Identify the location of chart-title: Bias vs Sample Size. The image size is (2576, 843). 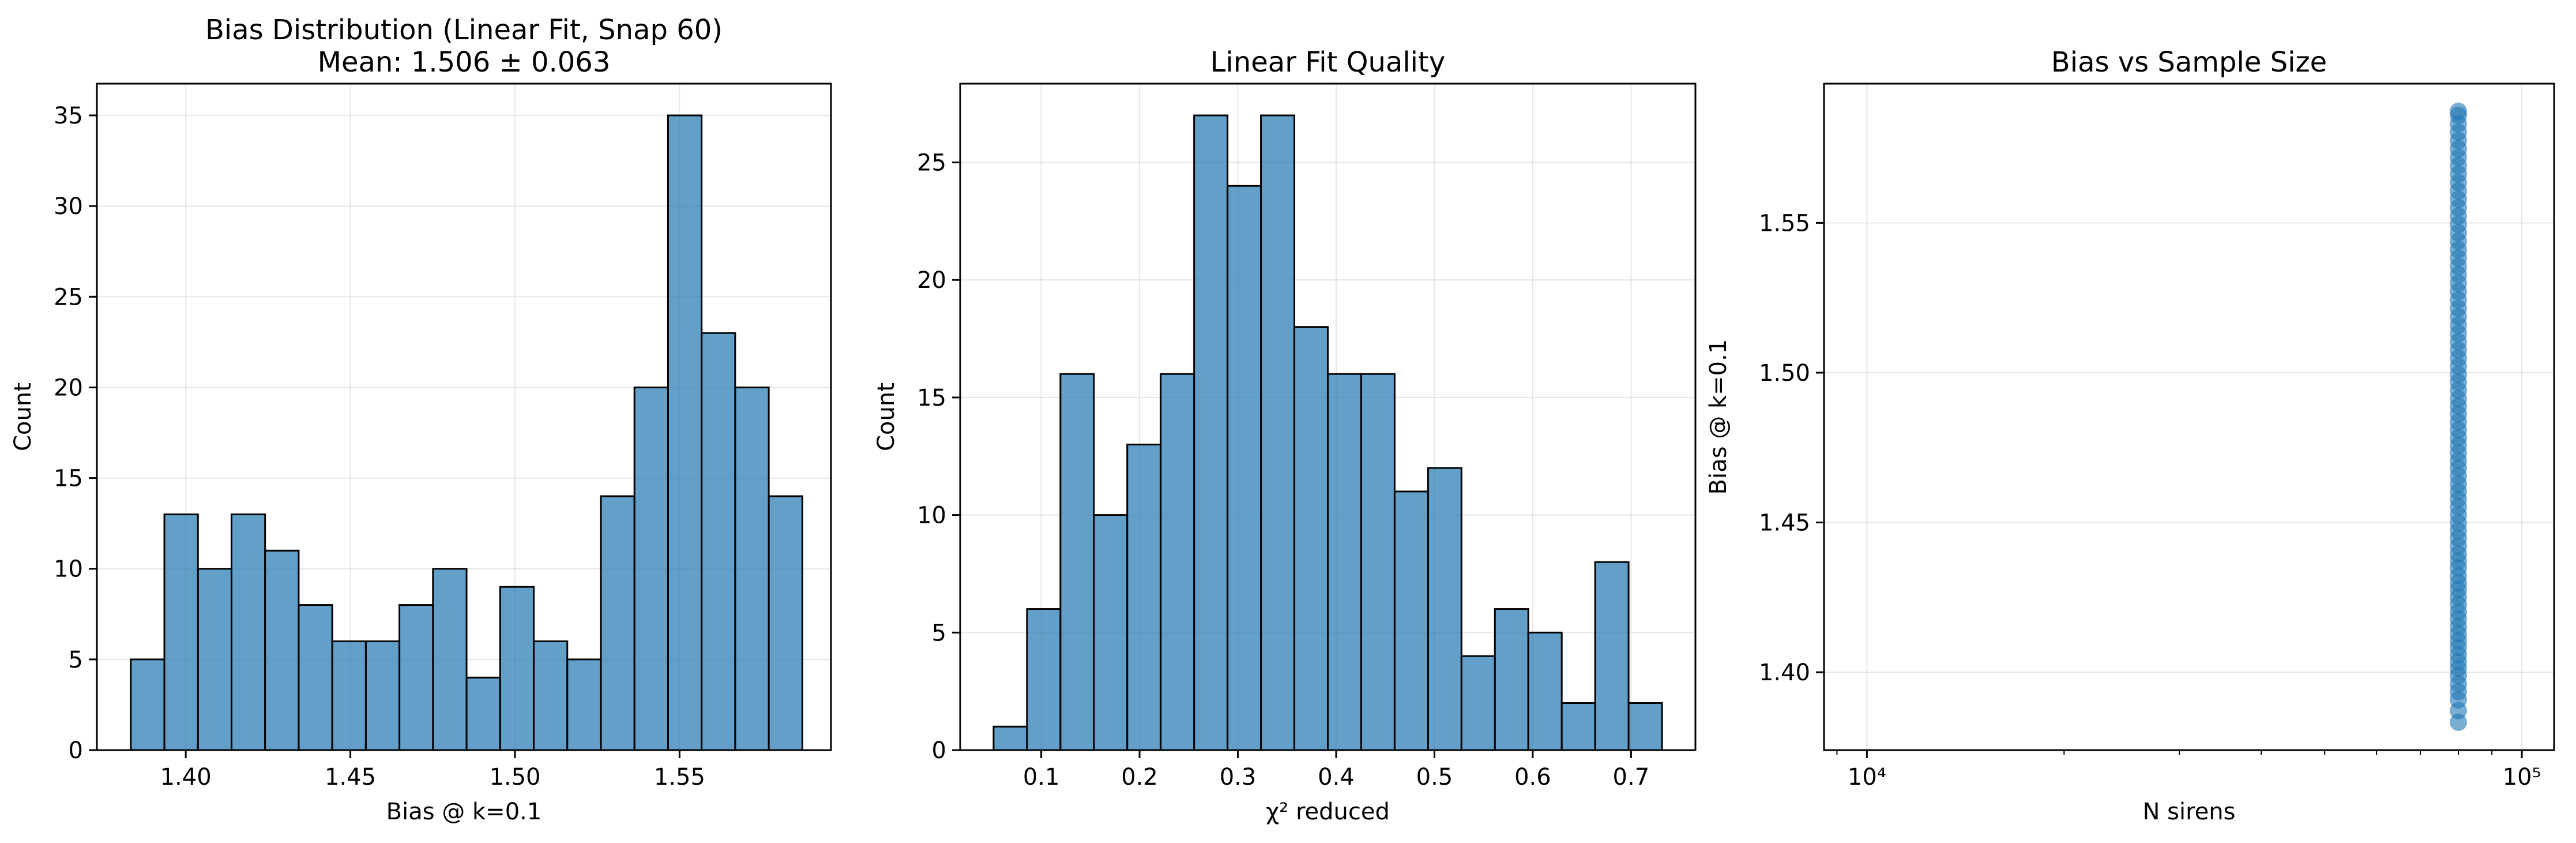
(2189, 62).